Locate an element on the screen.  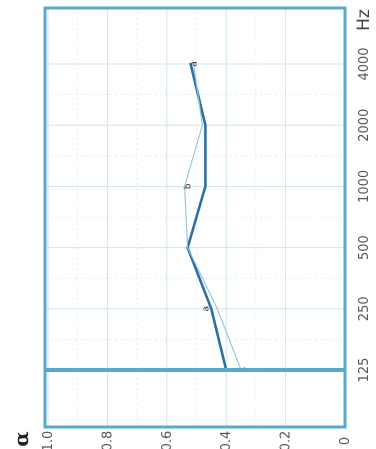
y-tick-label-5: 1.0 is located at coordinates (48, 440).